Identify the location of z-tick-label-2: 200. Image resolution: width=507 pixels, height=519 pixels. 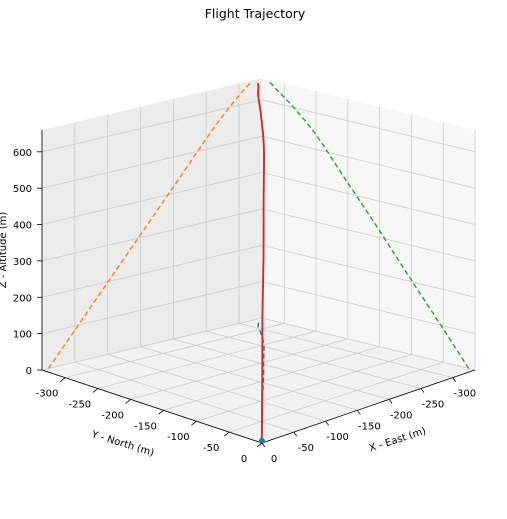
(22, 298).